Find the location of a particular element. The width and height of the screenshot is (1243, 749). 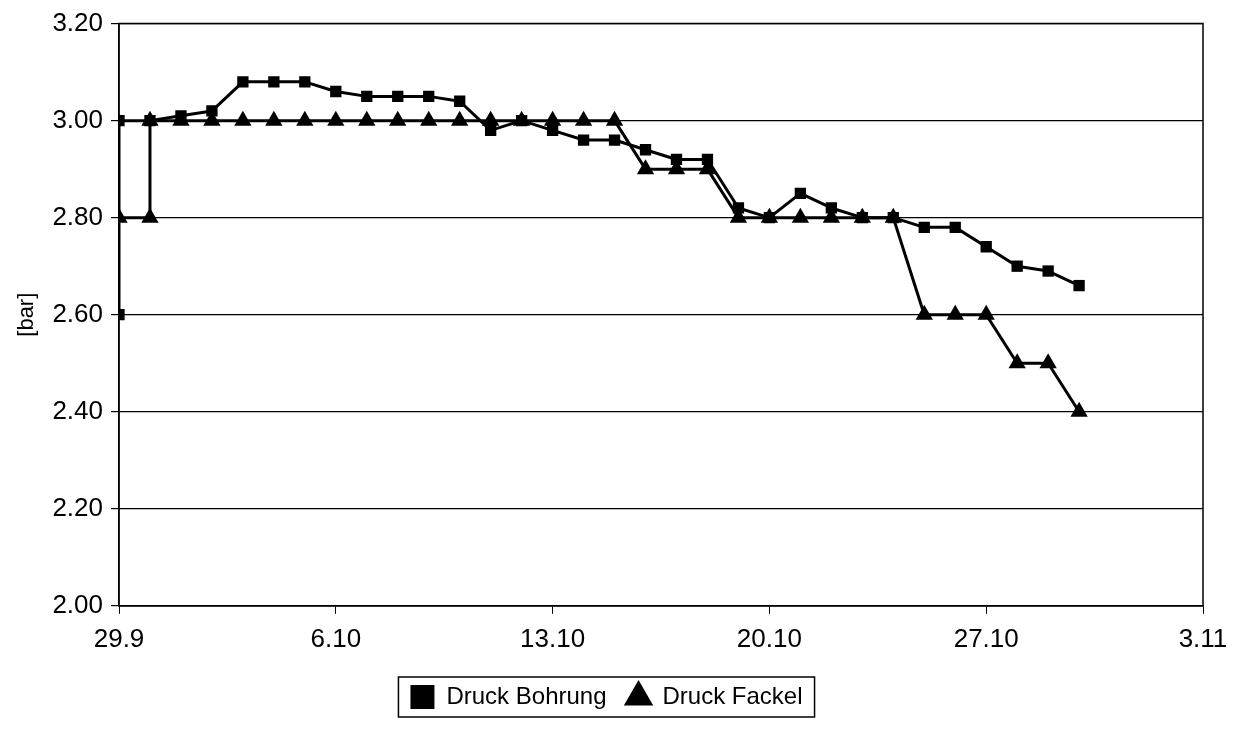

y-tick-label: 3.00 is located at coordinates (77, 118).